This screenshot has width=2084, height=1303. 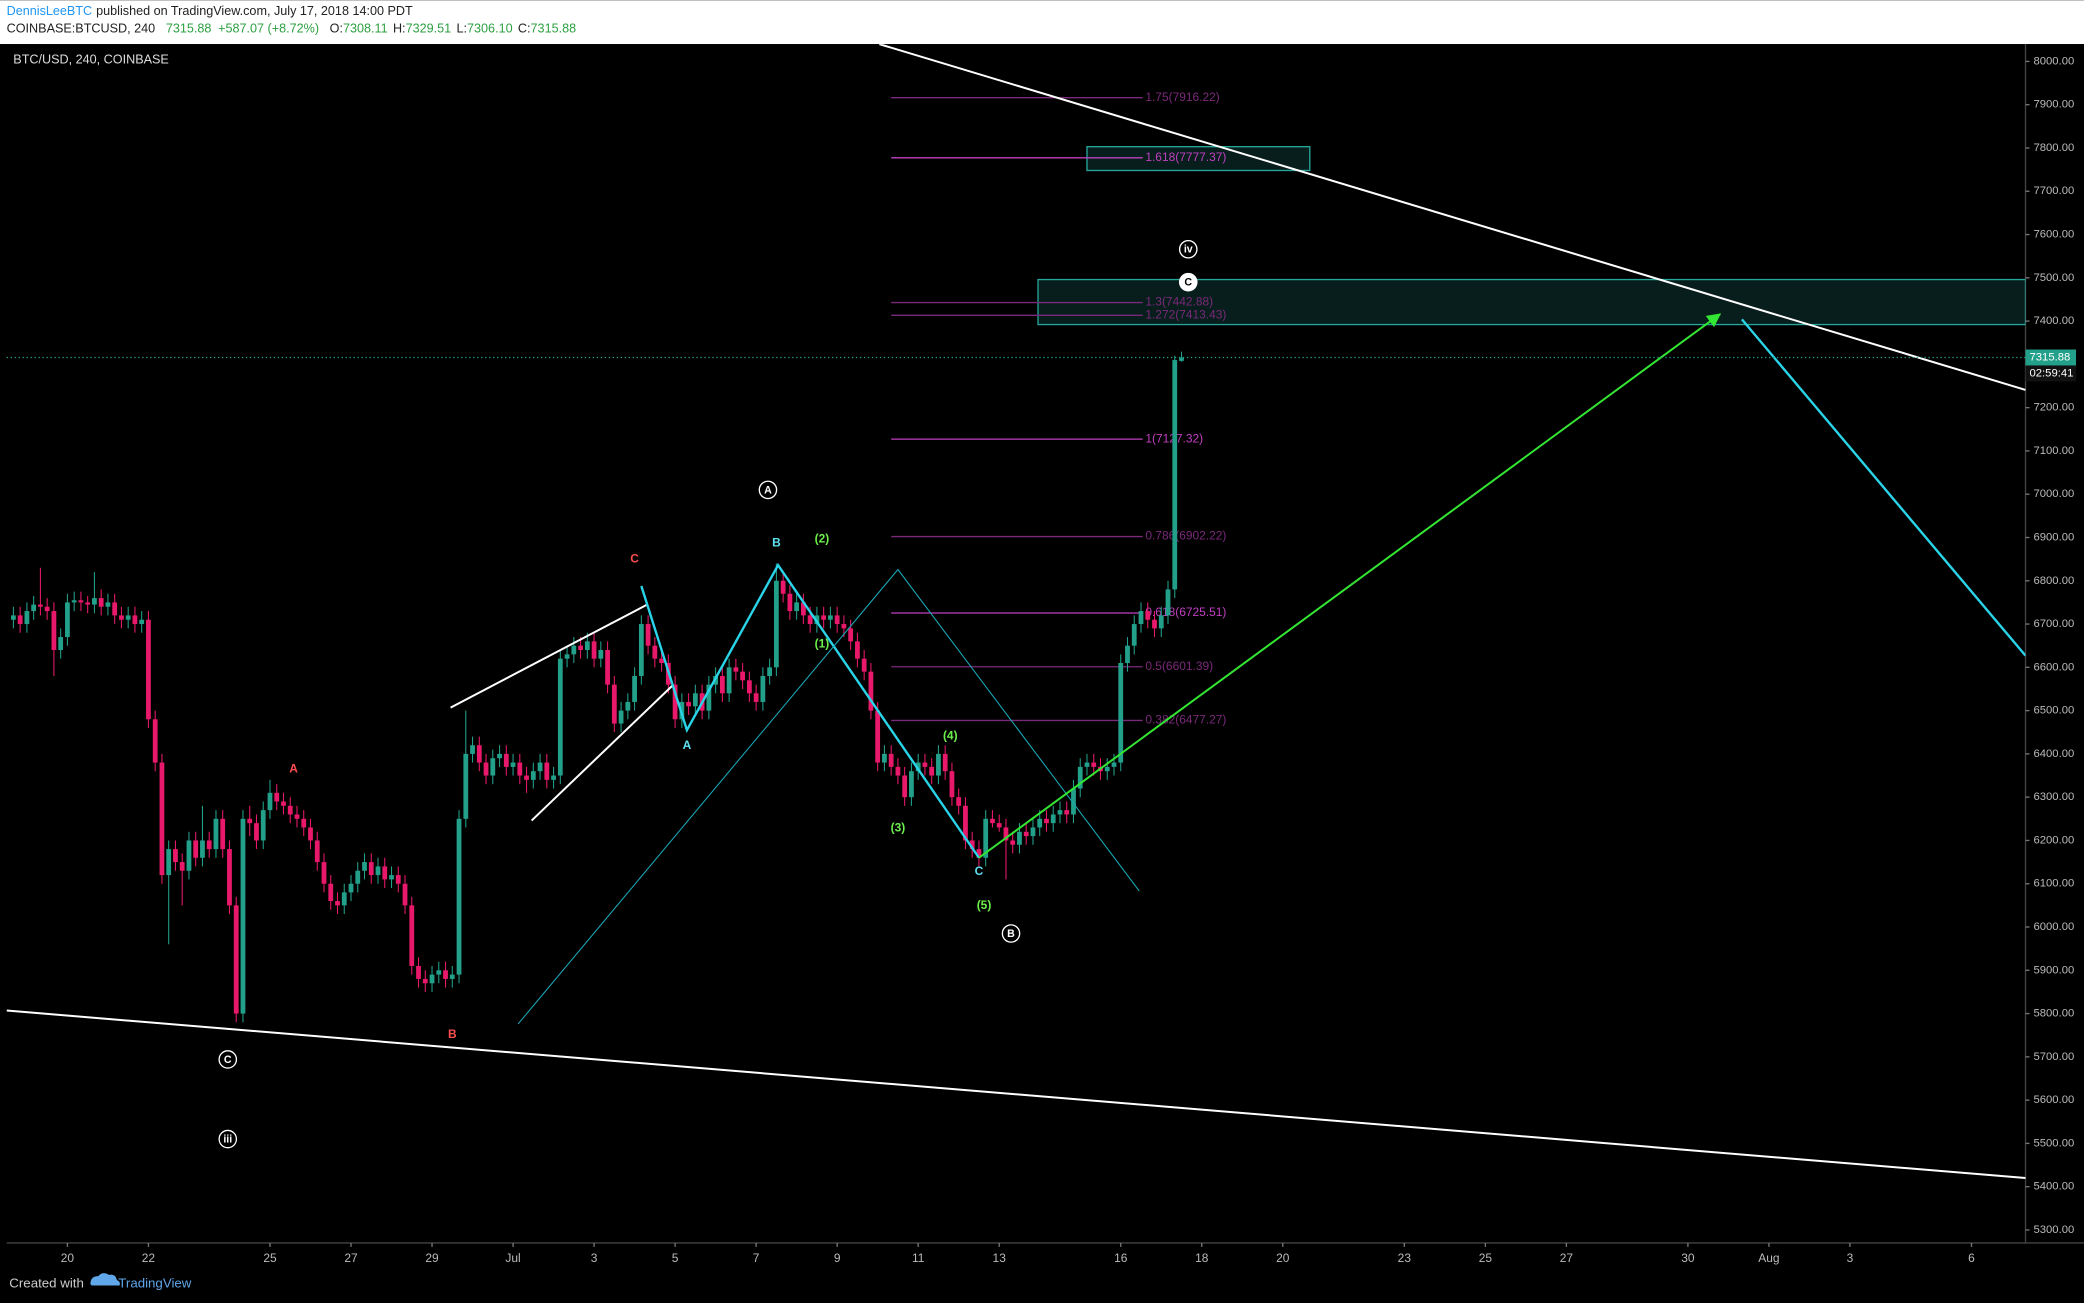 I want to click on y-tick-label: 7700.00, so click(x=2053, y=191).